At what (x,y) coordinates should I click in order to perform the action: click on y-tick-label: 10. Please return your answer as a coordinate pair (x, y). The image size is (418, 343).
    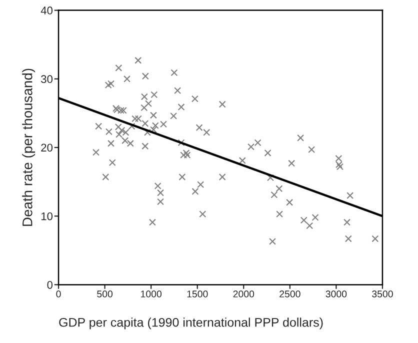
    Looking at the image, I should click on (47, 216).